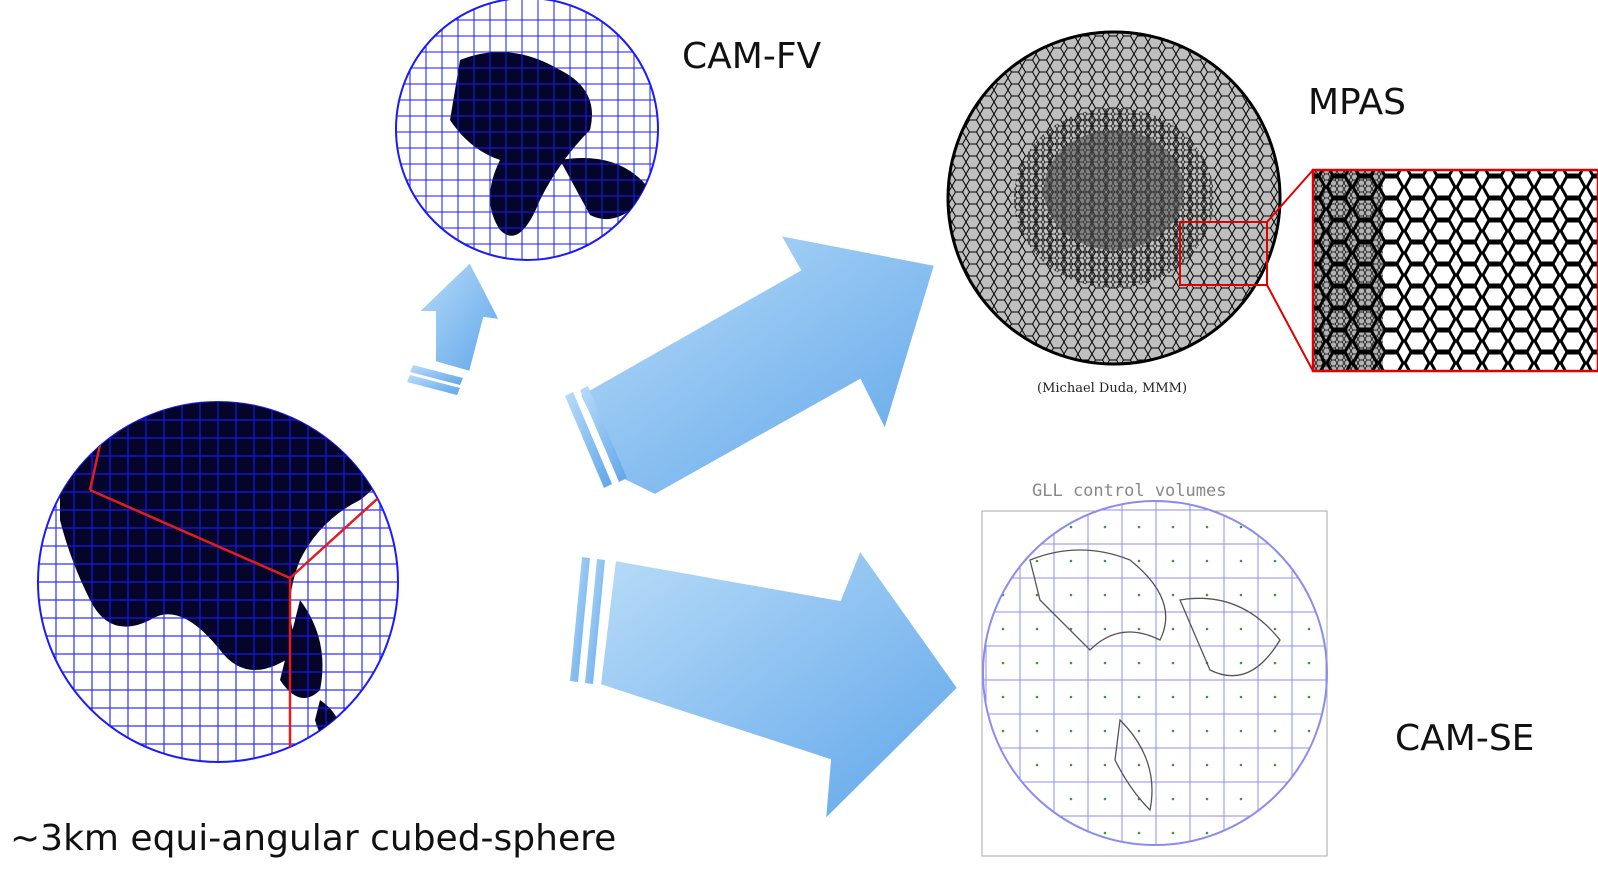  I want to click on arrow-to-cam-se, so click(765, 685).